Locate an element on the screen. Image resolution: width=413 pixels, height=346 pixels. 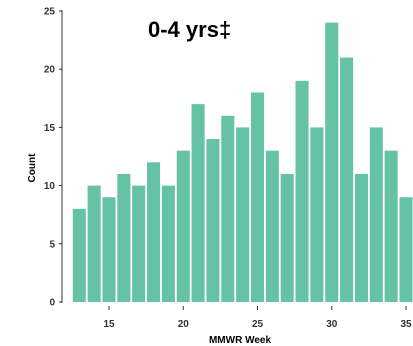
x-axis-ticks: 15 20 25 30 35 is located at coordinates (257, 318).